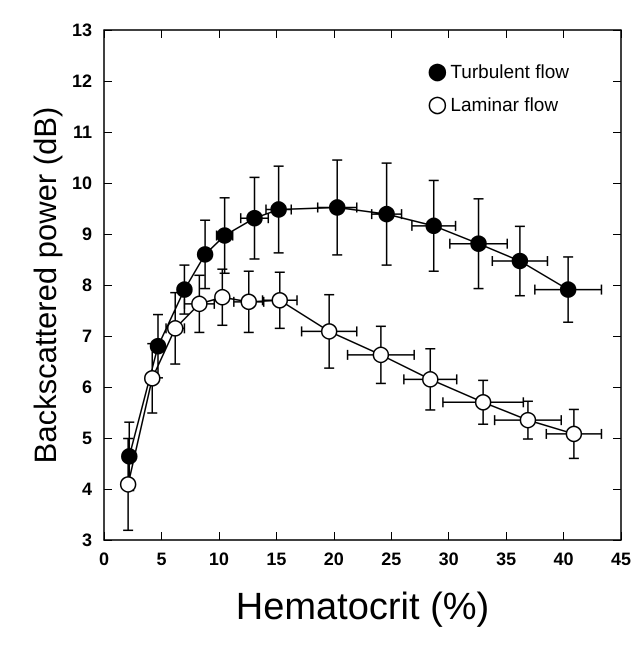  Describe the element at coordinates (363, 607) in the screenshot. I see `x-axis-title: Hematocrit (%)` at that location.